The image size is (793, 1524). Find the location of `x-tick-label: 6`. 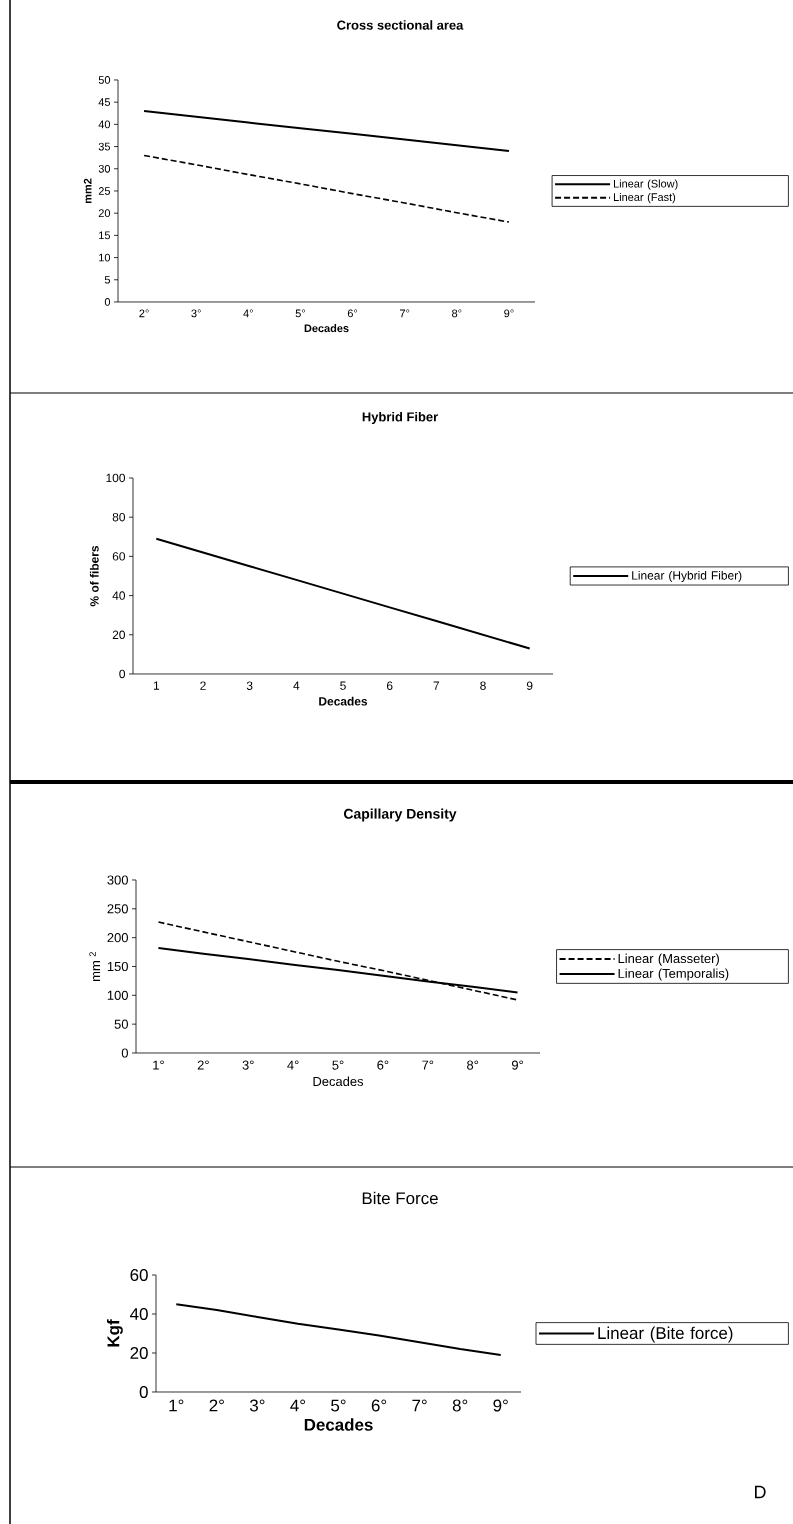

x-tick-label: 6 is located at coordinates (389, 685).